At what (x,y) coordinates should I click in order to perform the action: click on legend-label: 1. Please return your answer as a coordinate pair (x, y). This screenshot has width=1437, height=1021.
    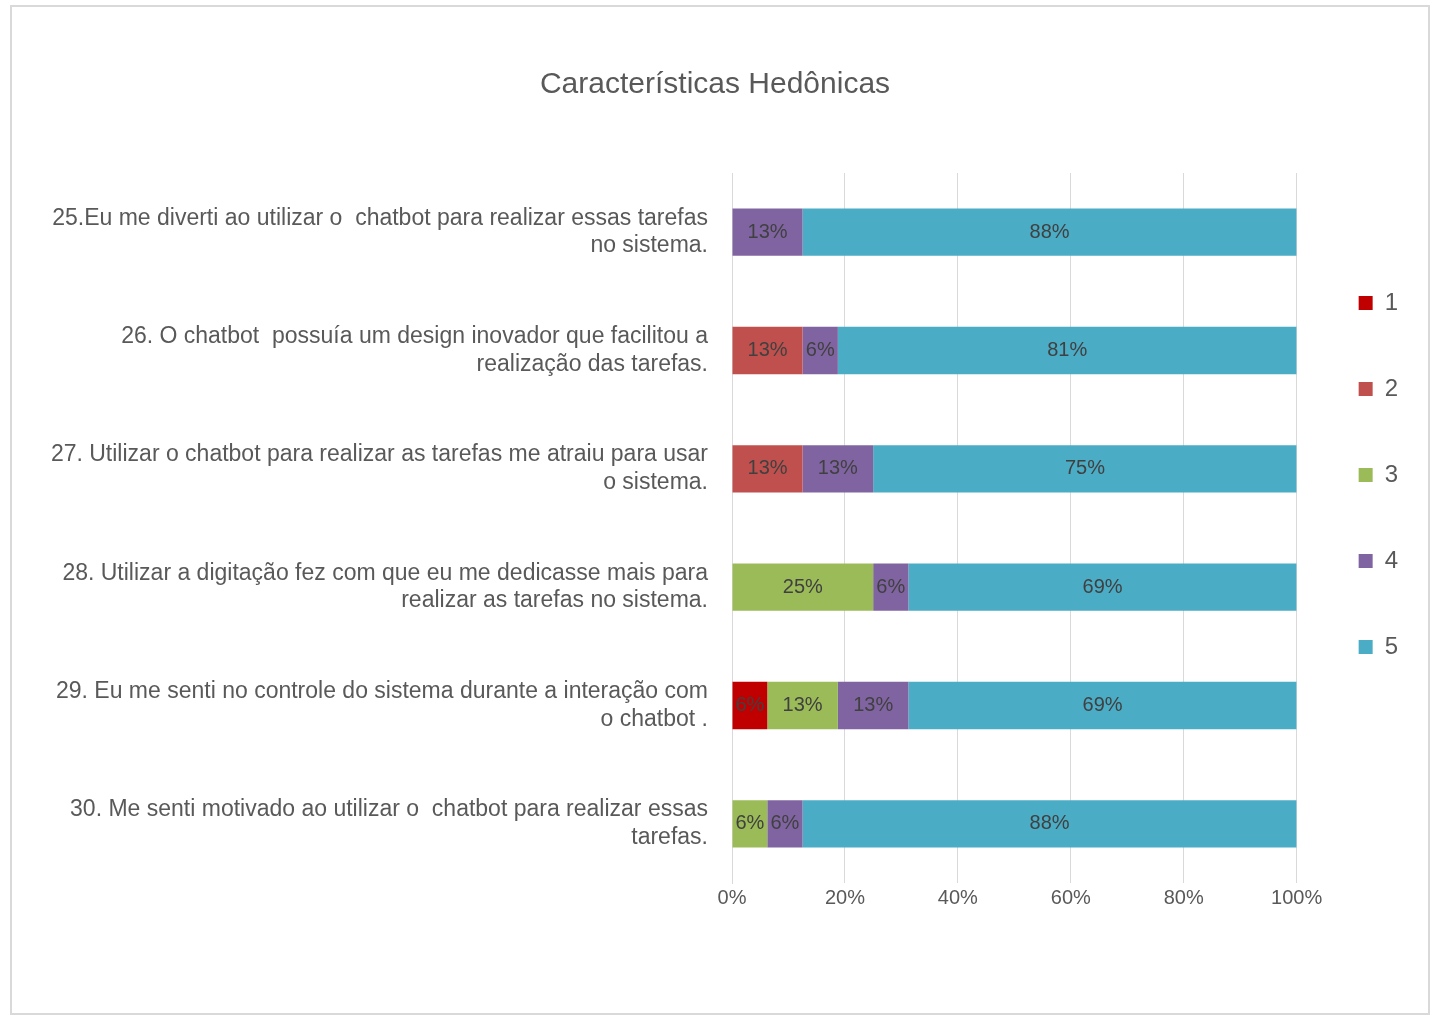
    Looking at the image, I should click on (1391, 301).